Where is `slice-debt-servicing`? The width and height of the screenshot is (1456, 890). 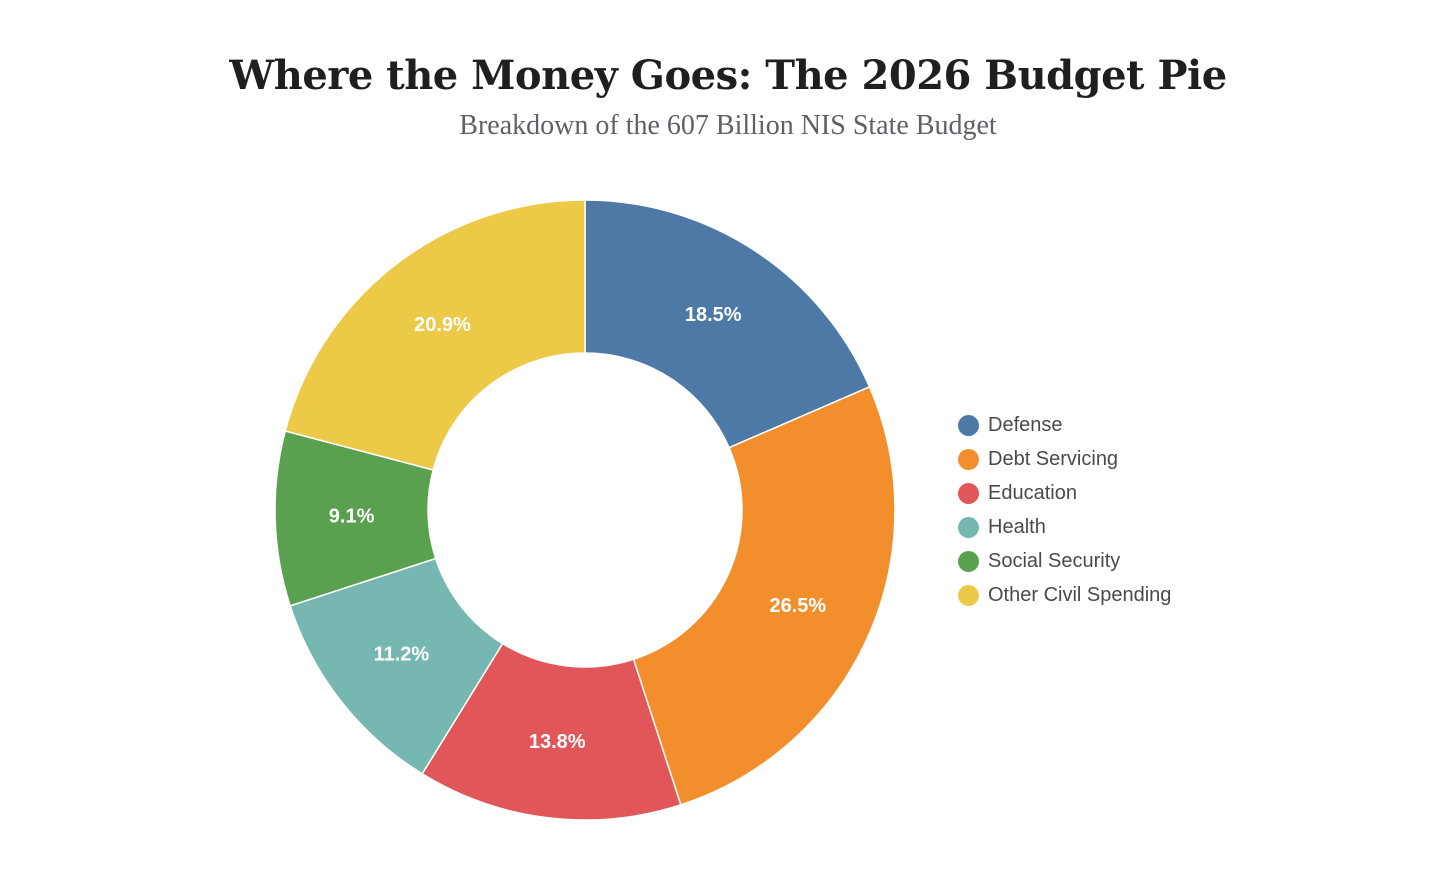
slice-debt-servicing is located at coordinates (764, 595).